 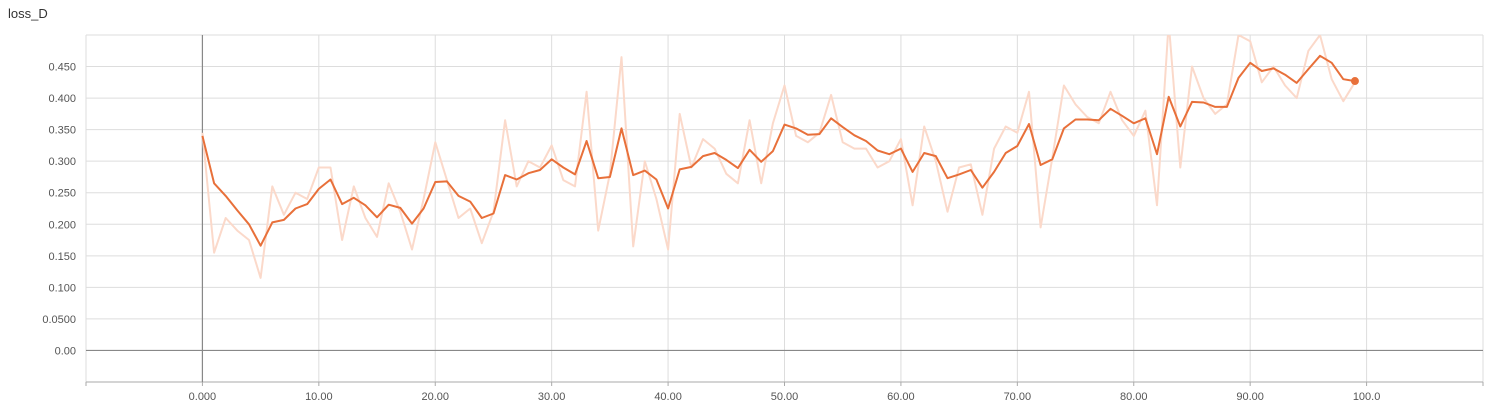 What do you see at coordinates (62, 131) in the screenshot?
I see `y-tick-label: 0.350` at bounding box center [62, 131].